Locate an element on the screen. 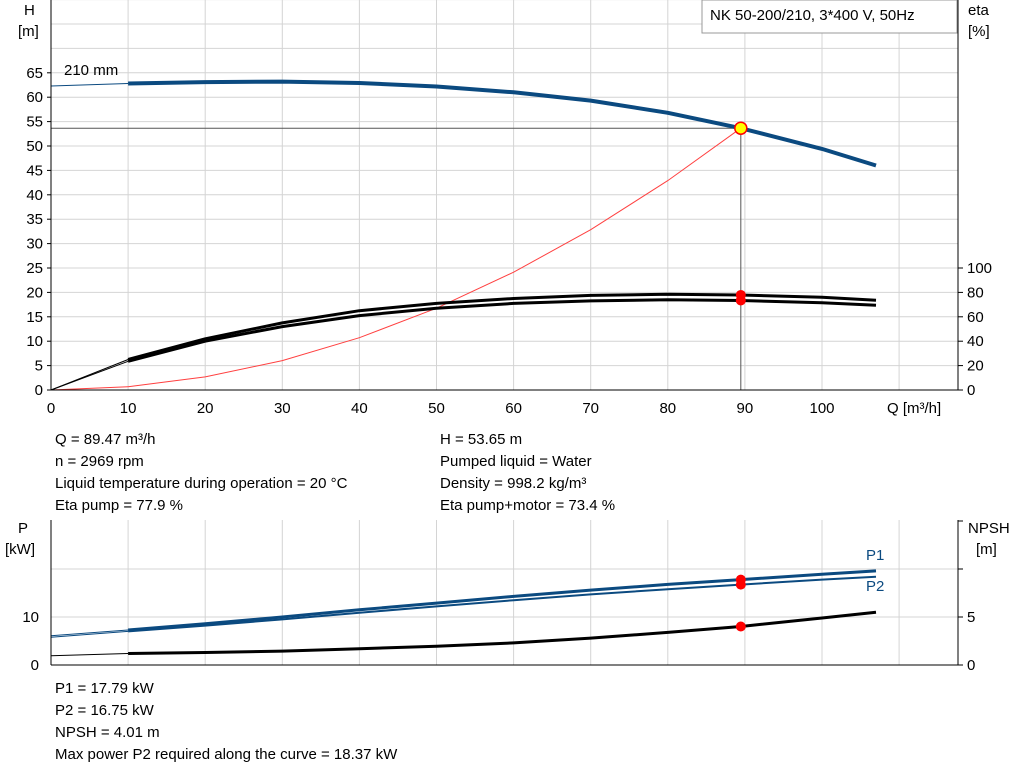 The image size is (1024, 781). p1-curve-extrapolated is located at coordinates (89, 633).